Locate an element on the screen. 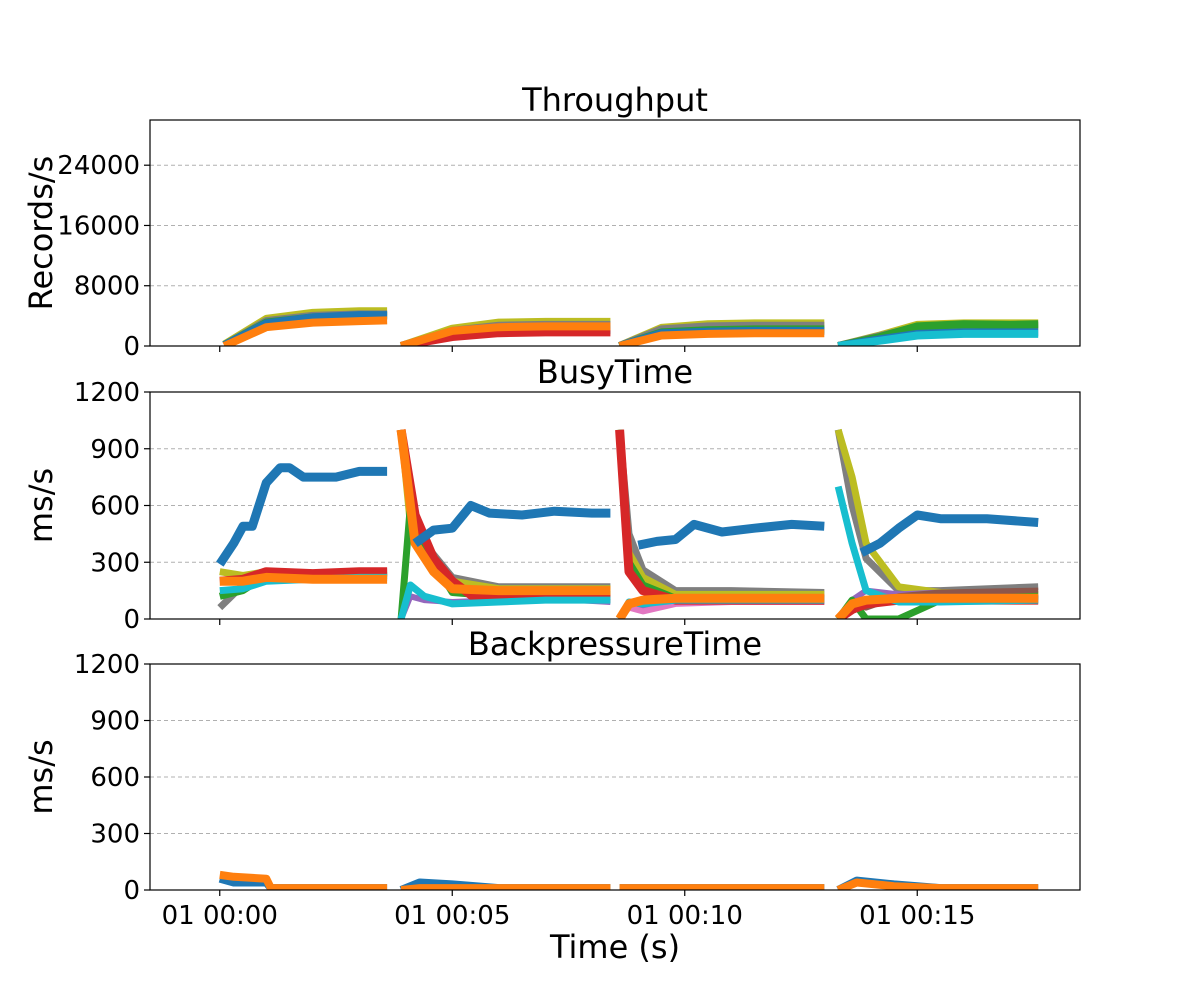  y-tick-label: 8000 is located at coordinates (107, 287).